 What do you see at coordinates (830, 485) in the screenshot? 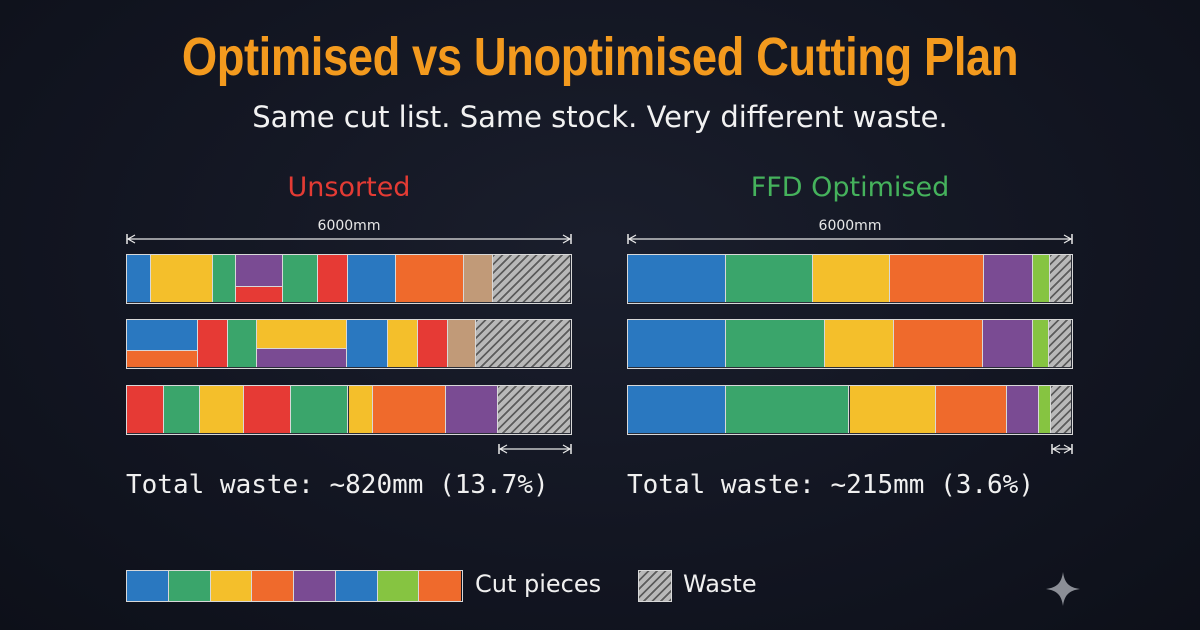
I see `ffd-total-waste: Total waste: ~215mm (3.6%)` at bounding box center [830, 485].